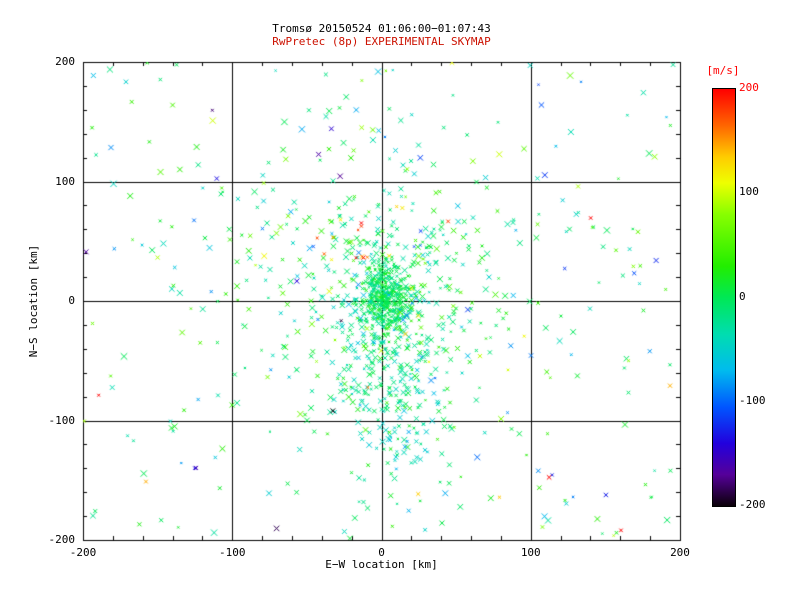 Image resolution: width=800 pixels, height=600 pixels. Describe the element at coordinates (752, 504) in the screenshot. I see `colorbar-tick-label: -200` at that location.